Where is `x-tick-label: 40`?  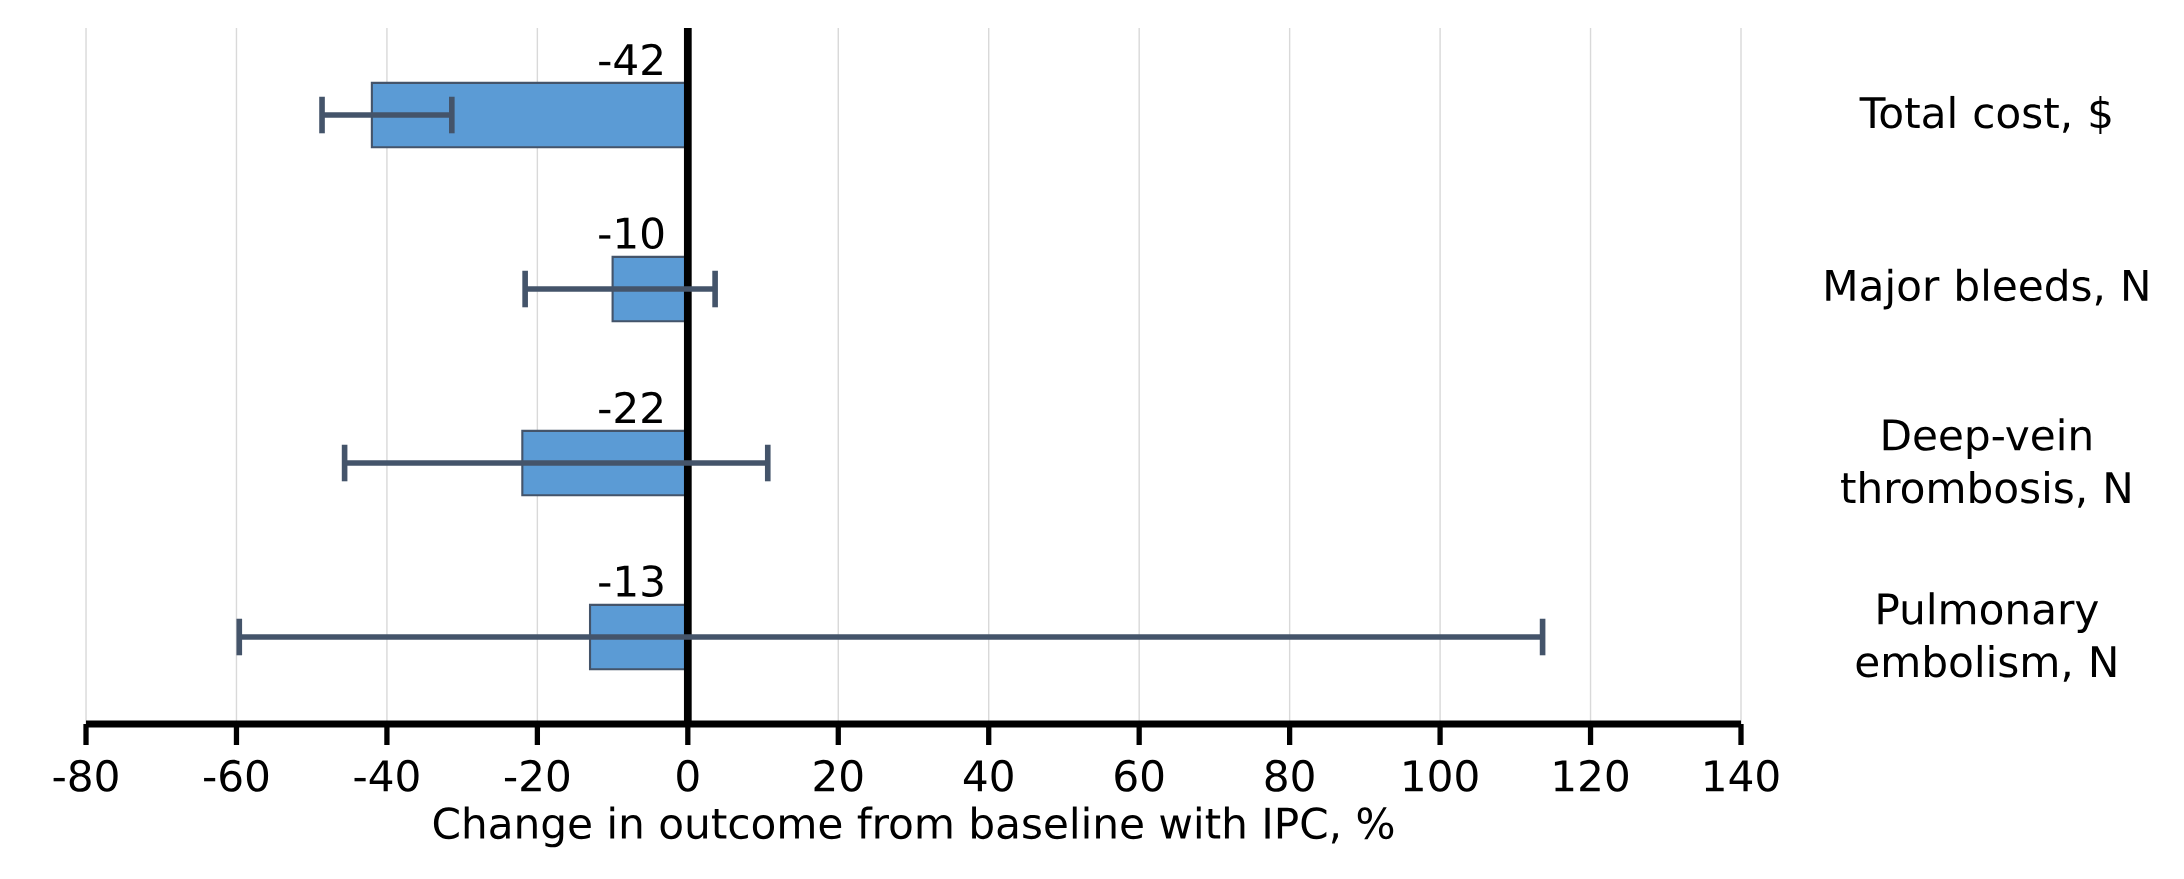
x-tick-label: 40 is located at coordinates (988, 775).